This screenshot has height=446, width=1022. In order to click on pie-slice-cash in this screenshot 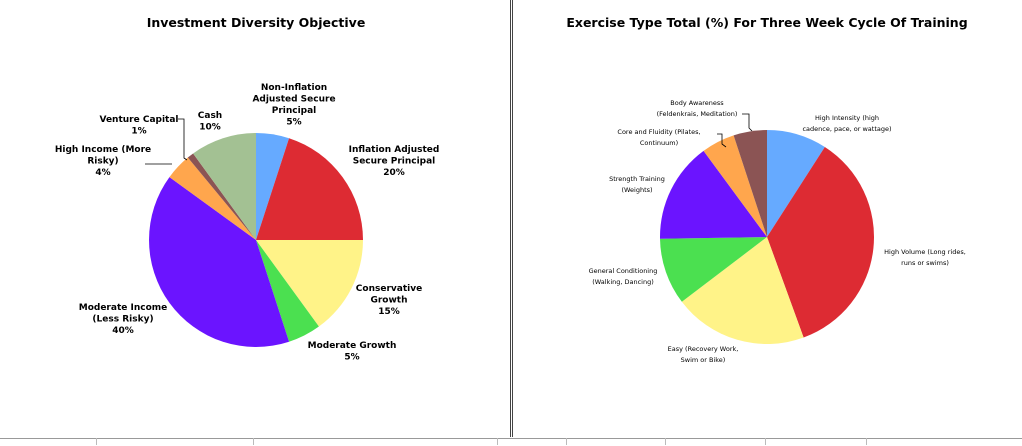, I will do `click(224, 186)`.